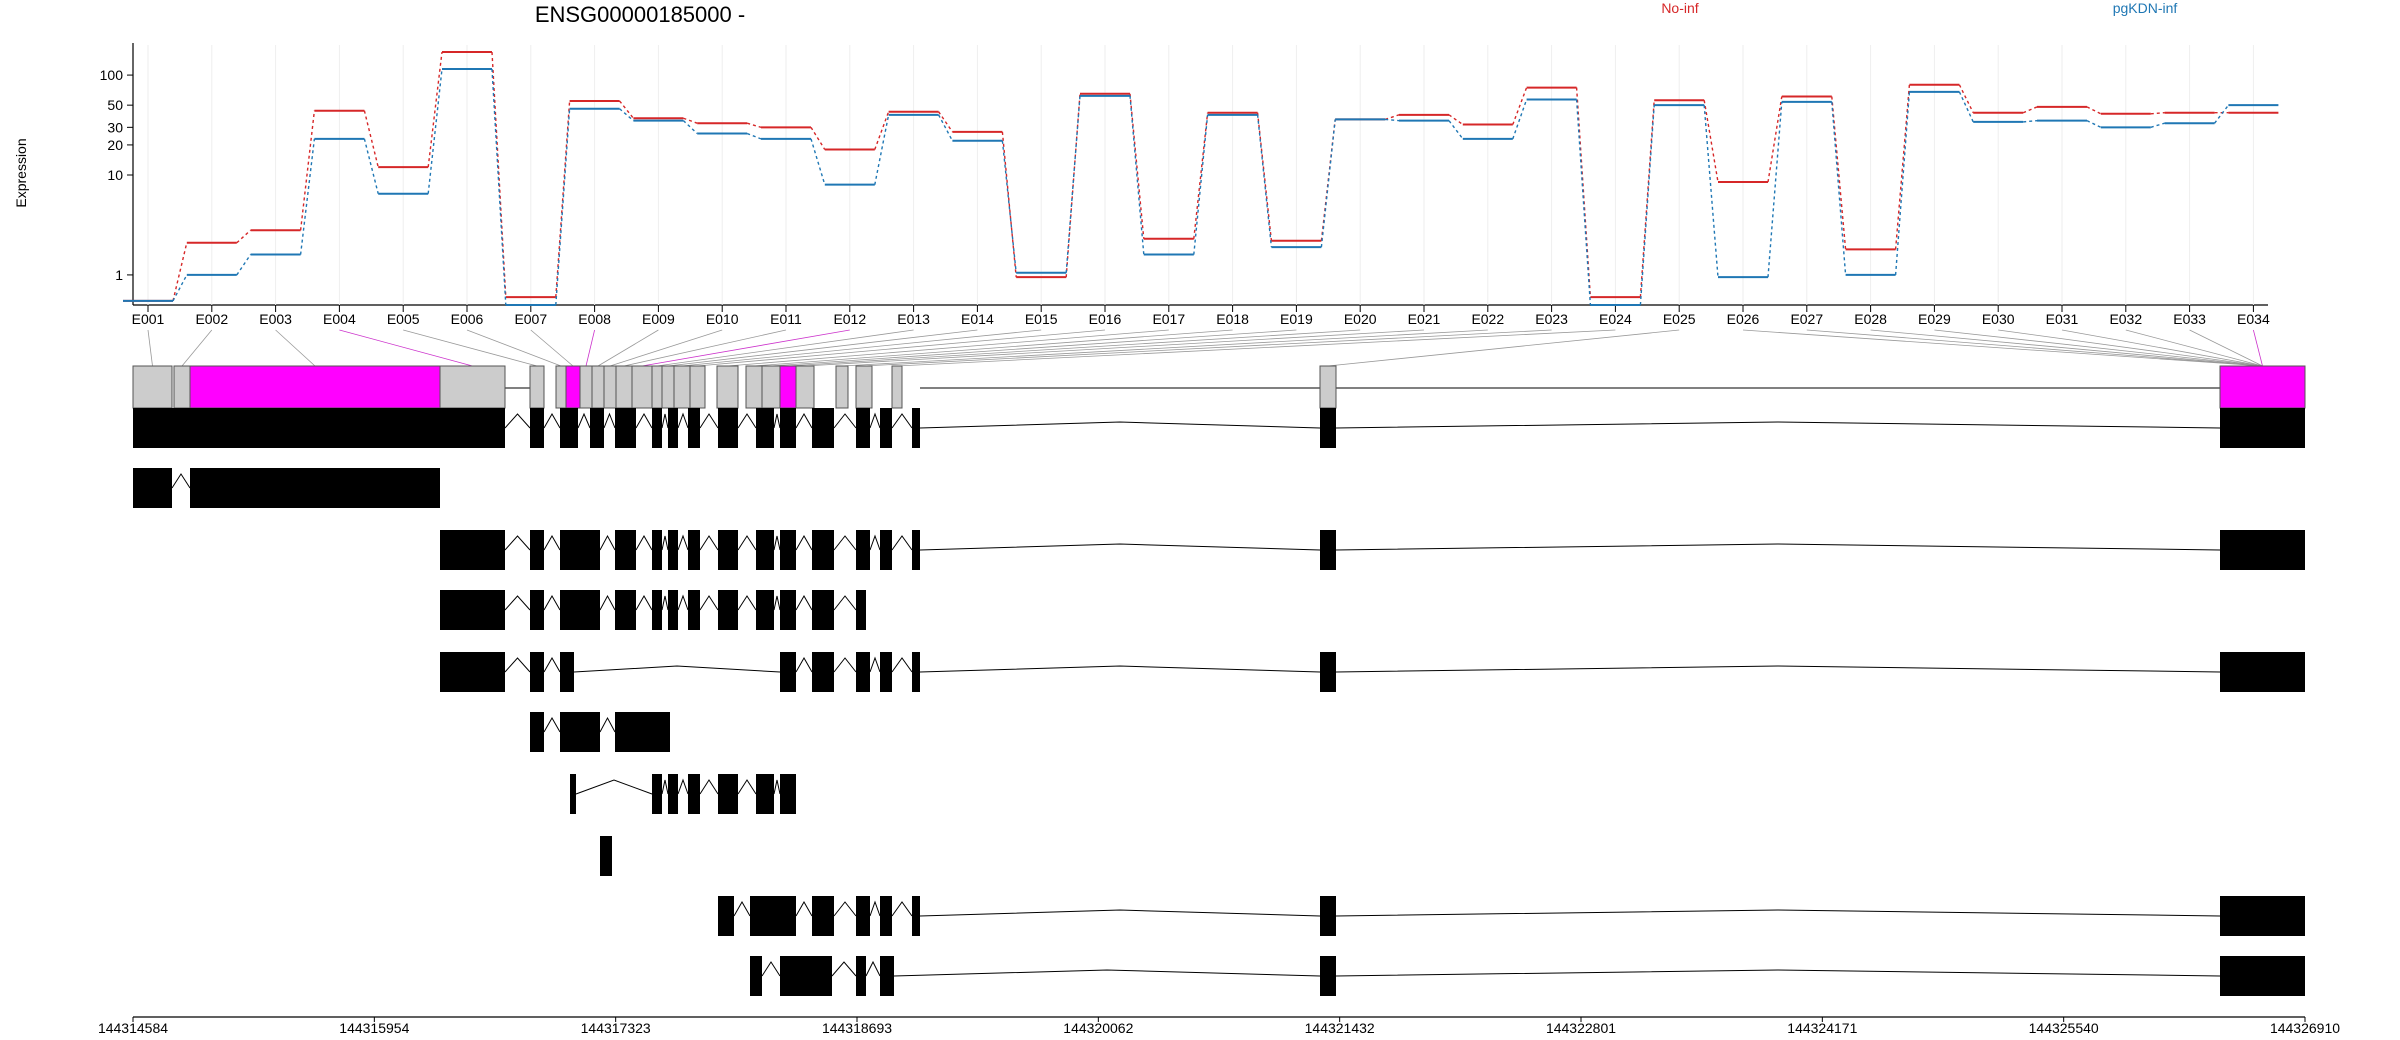 The height and width of the screenshot is (1040, 2400). Describe the element at coordinates (1679, 8) in the screenshot. I see `legend-label-no-inf: No-inf` at that location.